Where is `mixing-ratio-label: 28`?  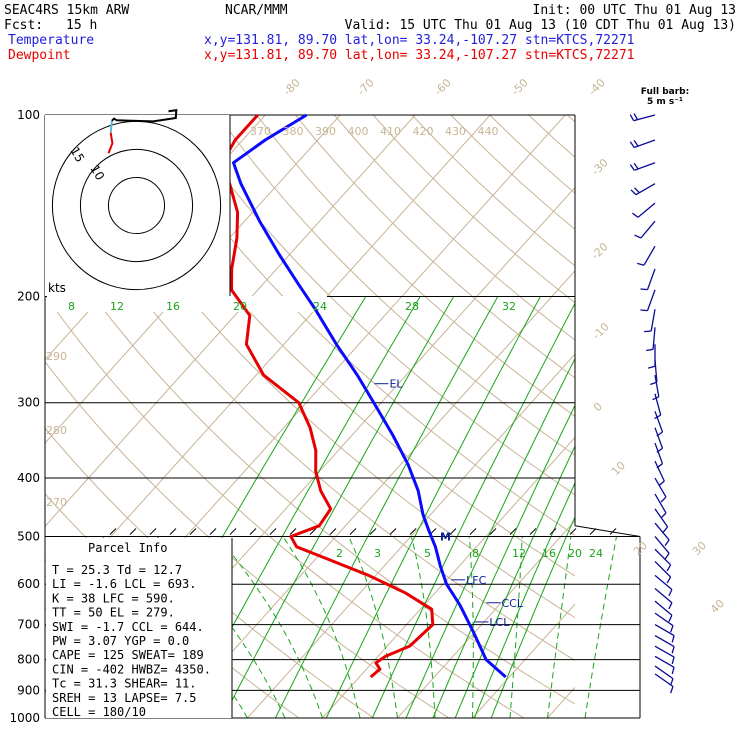 mixing-ratio-label: 28 is located at coordinates (412, 306).